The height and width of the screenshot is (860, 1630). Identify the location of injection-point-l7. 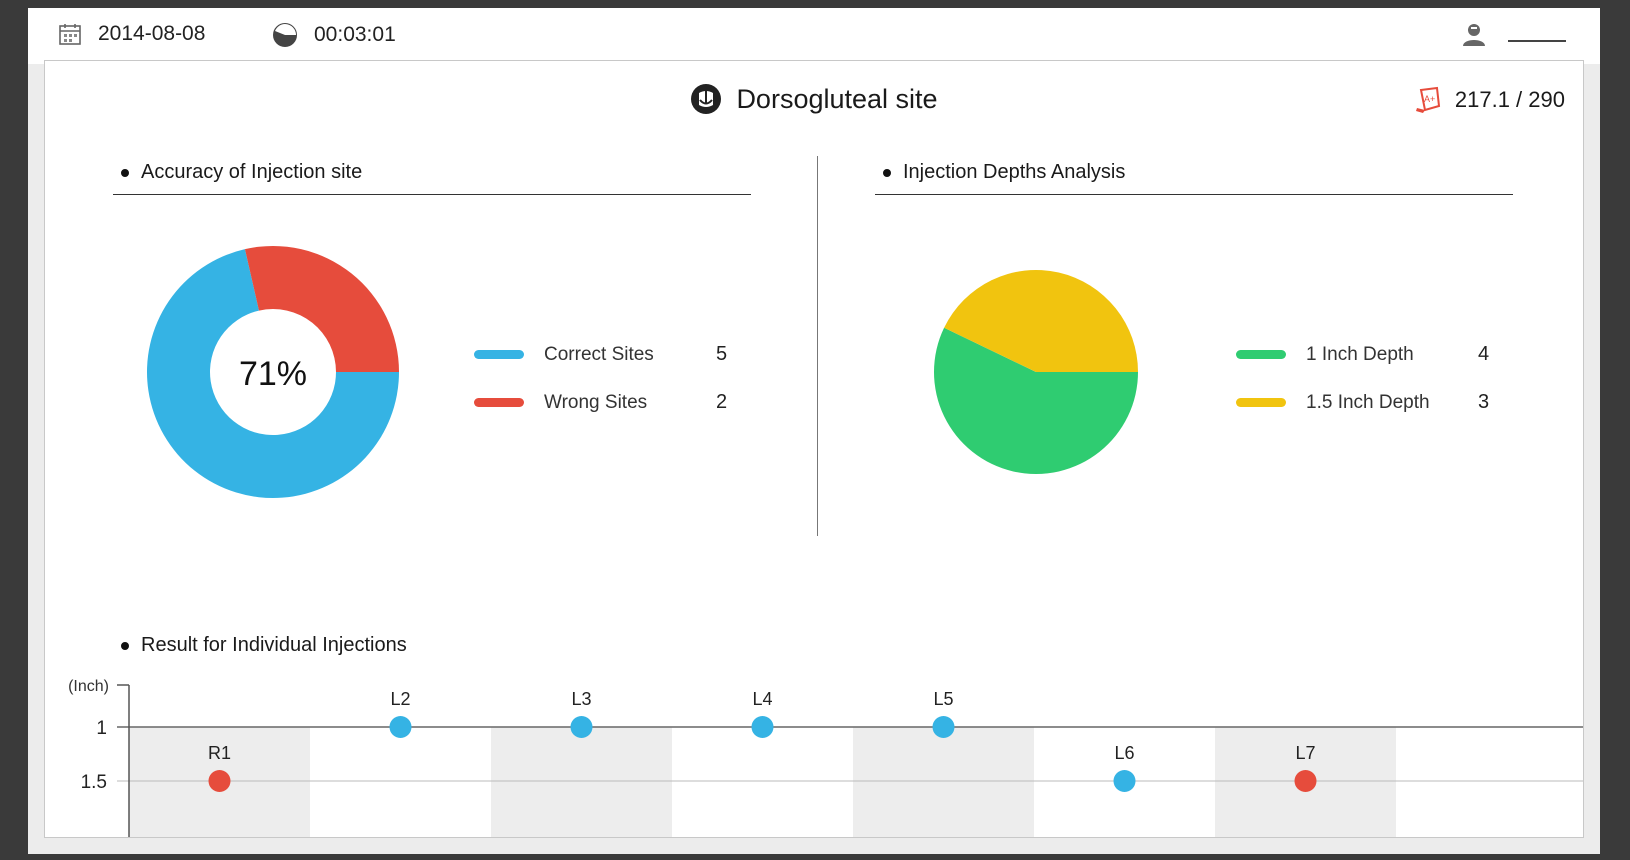
(1305, 781).